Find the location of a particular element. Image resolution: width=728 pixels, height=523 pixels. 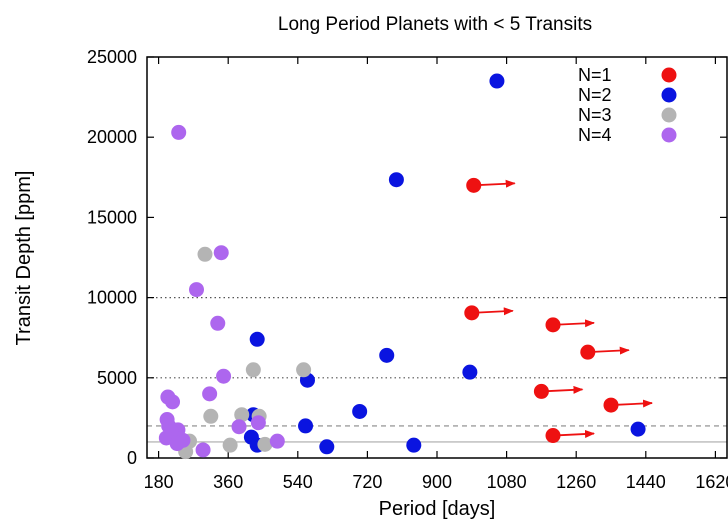

y-tick-label: 5000 is located at coordinates (117, 378).